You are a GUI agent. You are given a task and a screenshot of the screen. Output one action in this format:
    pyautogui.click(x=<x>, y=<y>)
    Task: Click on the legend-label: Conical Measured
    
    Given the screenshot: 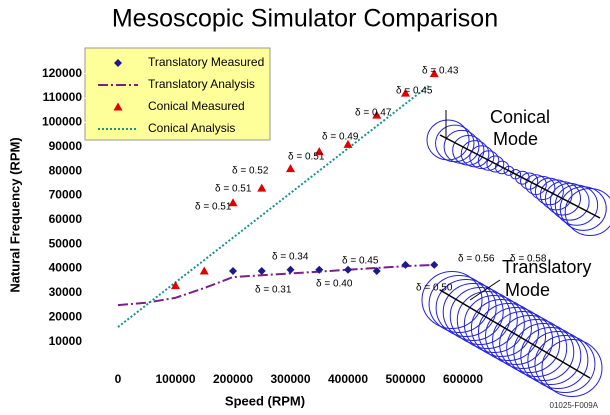 What is the action you would take?
    pyautogui.click(x=196, y=106)
    